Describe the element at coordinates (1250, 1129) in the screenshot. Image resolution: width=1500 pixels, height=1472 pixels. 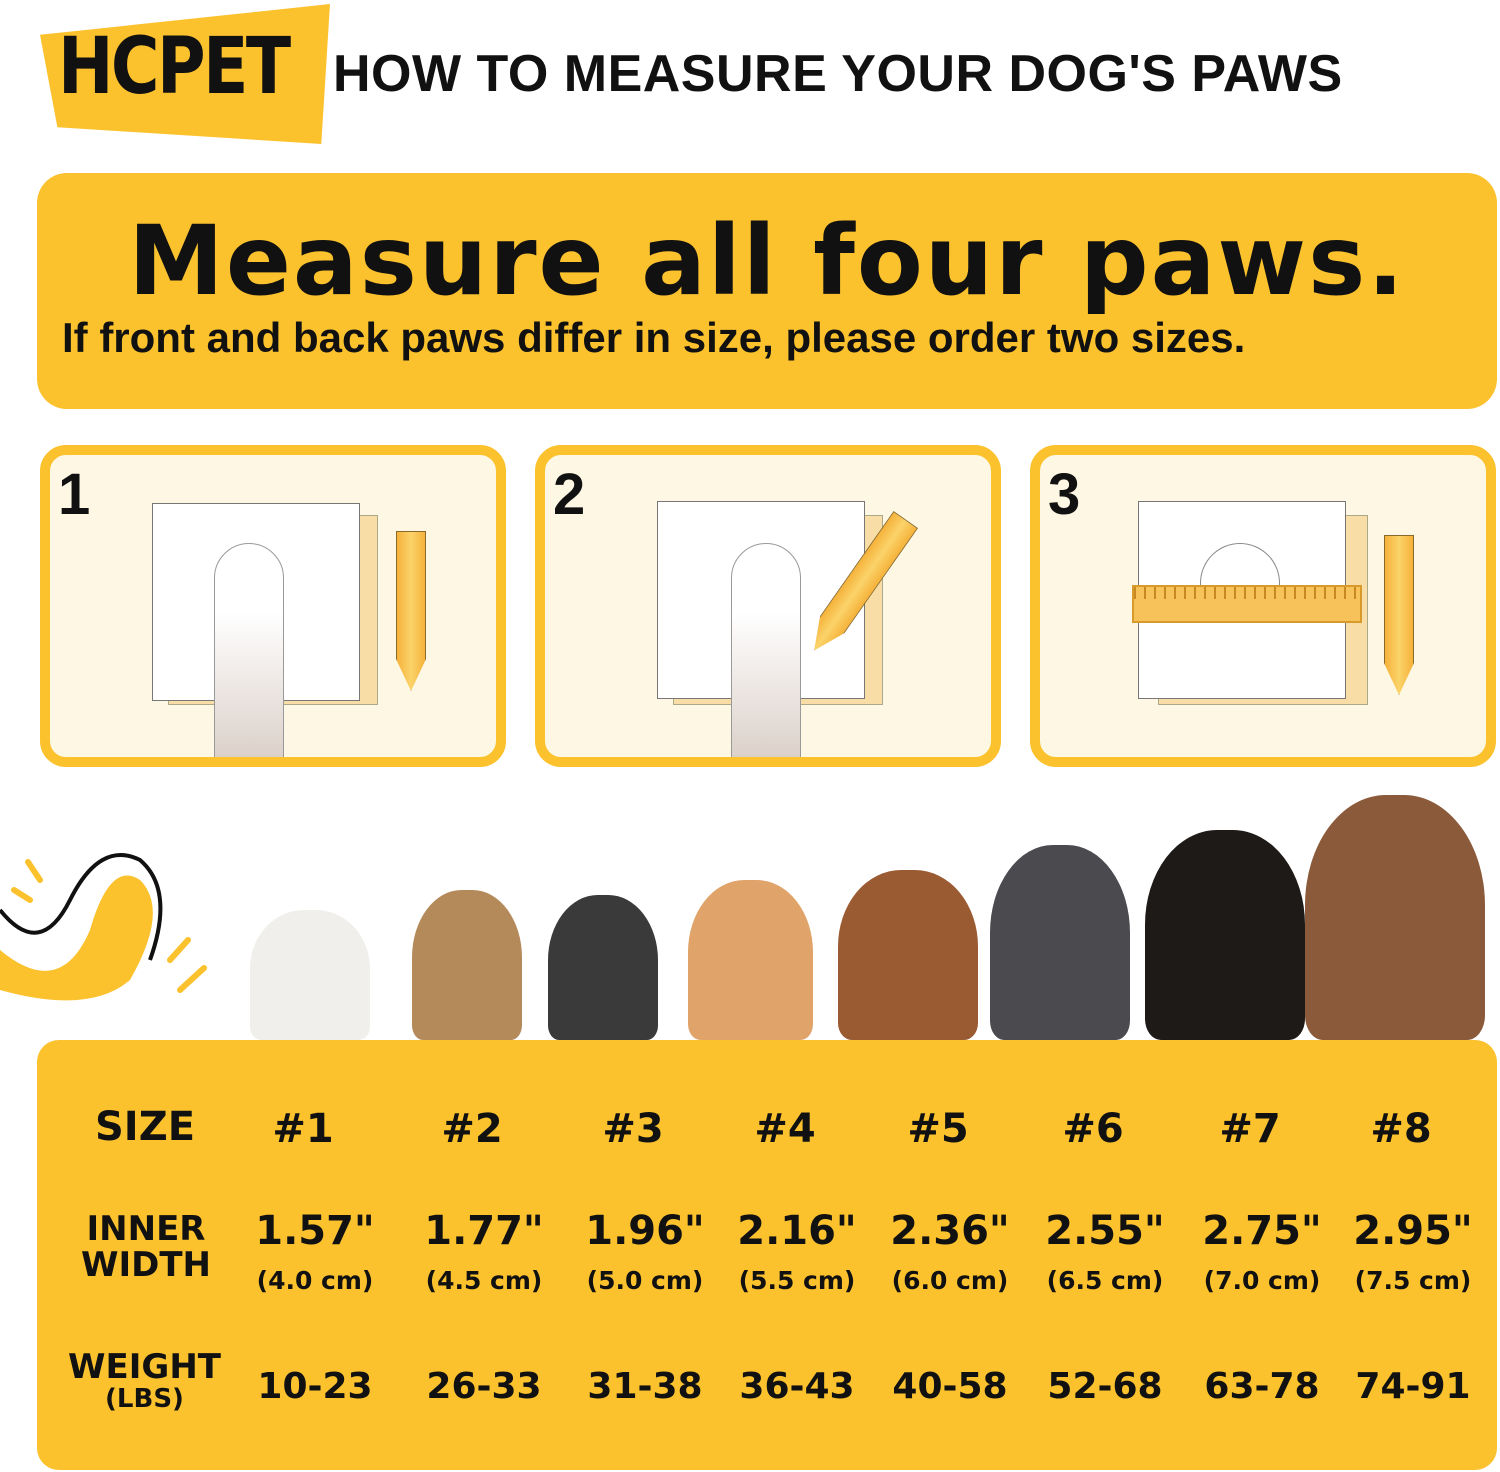
I see `size-7-size: #7` at that location.